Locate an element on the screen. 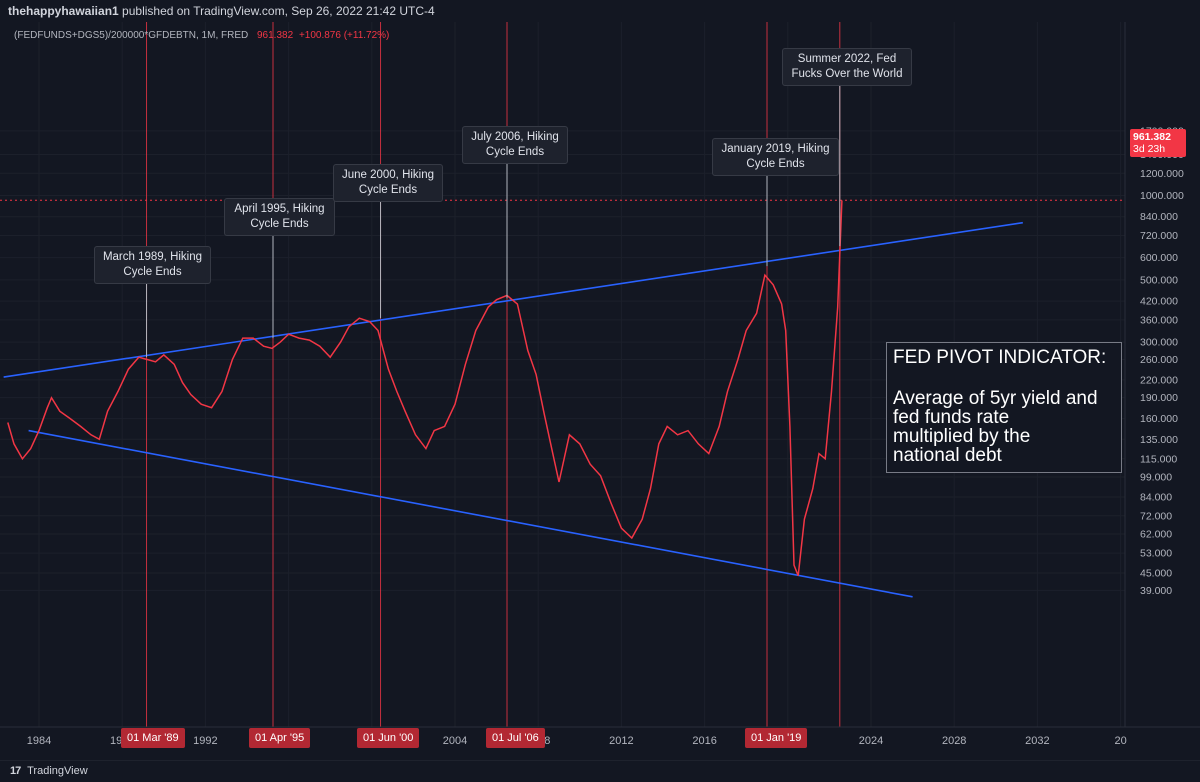  tradingview-logo-icon: 17 is located at coordinates (15, 771).